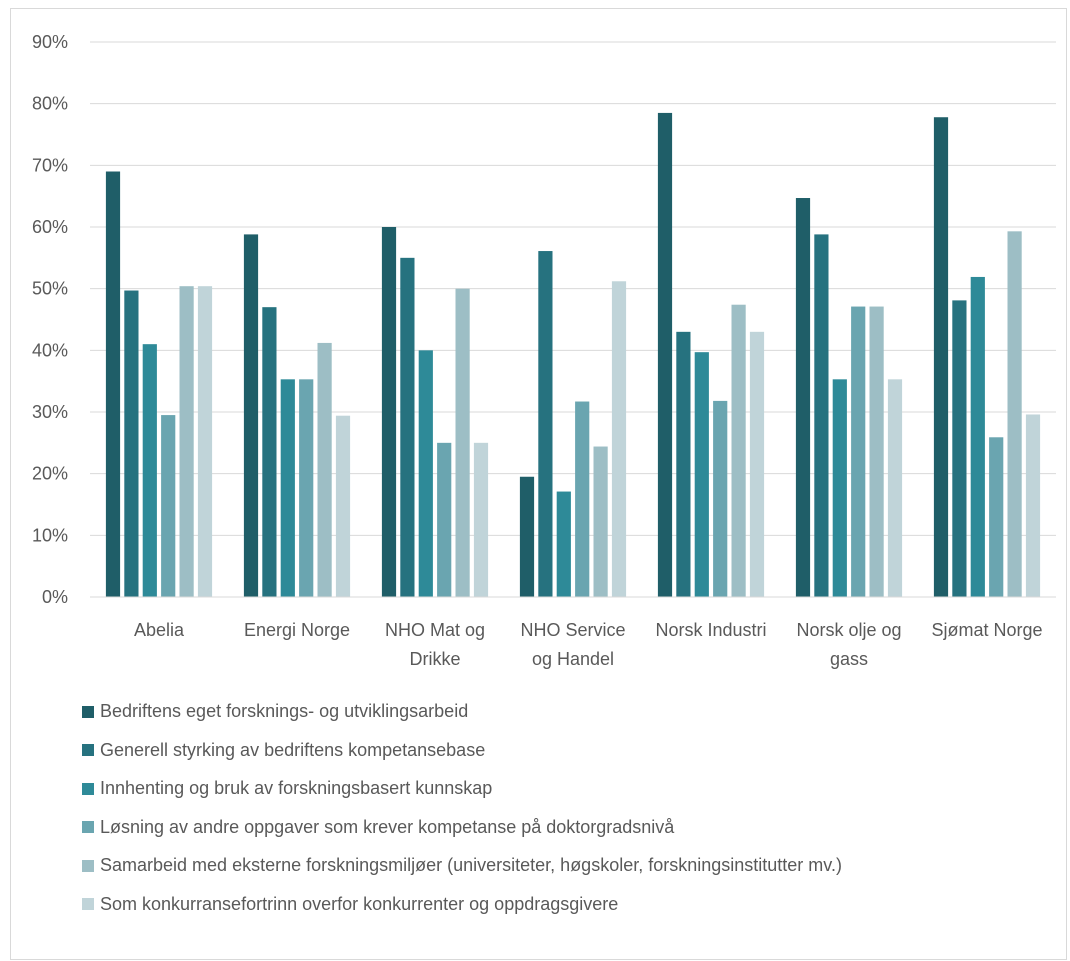  I want to click on category-label-line: Energi Norge, so click(297, 630).